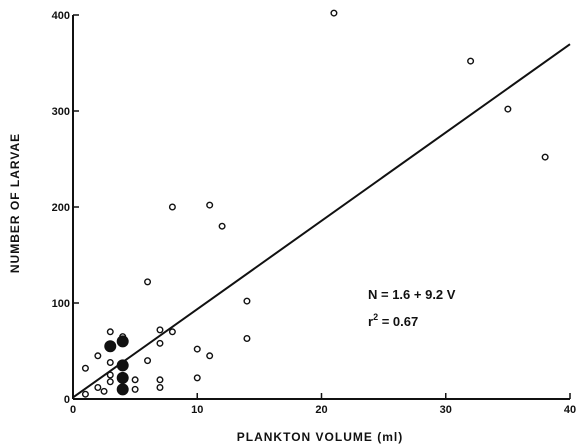  What do you see at coordinates (320, 437) in the screenshot?
I see `x-axis-title: PLANKTON VOLUME (ml)` at bounding box center [320, 437].